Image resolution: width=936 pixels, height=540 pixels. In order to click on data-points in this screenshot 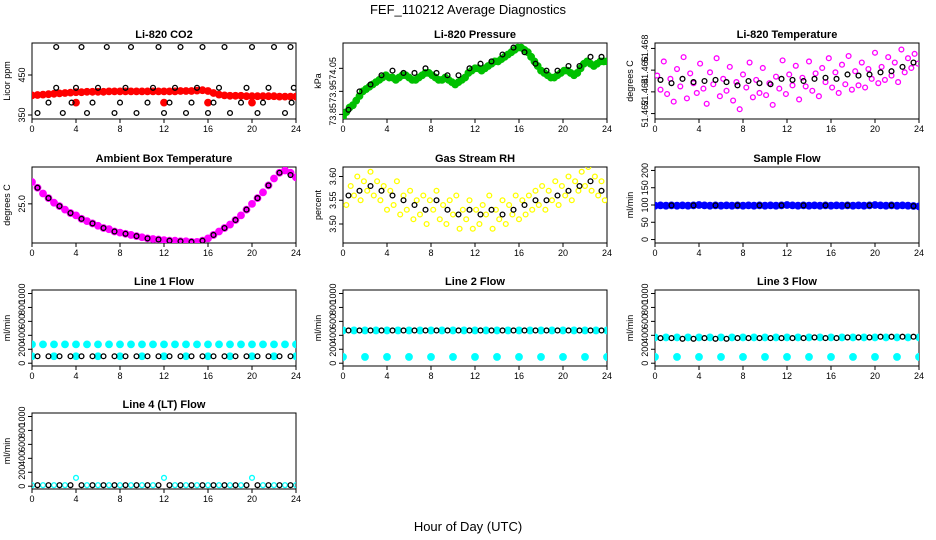, I will do `click(164, 205)`.